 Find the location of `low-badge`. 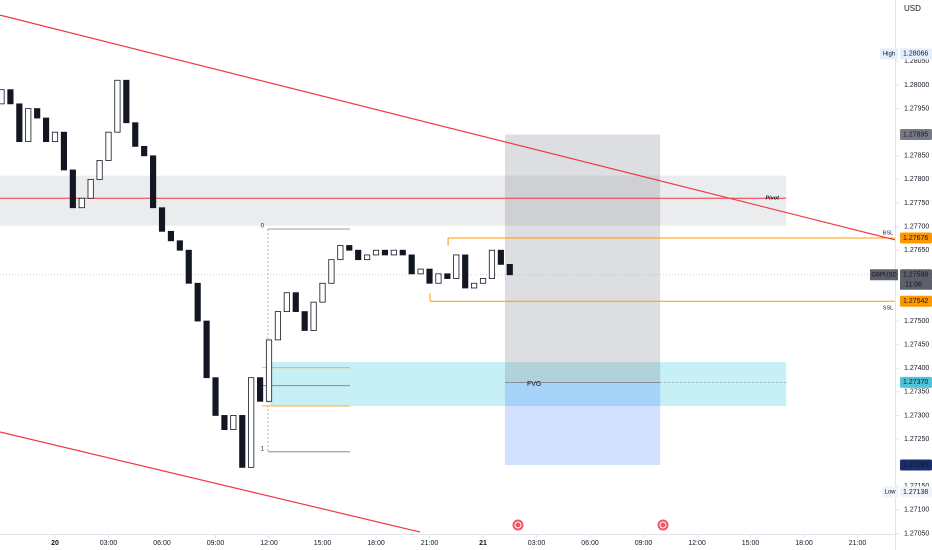

low-badge is located at coordinates (916, 492).